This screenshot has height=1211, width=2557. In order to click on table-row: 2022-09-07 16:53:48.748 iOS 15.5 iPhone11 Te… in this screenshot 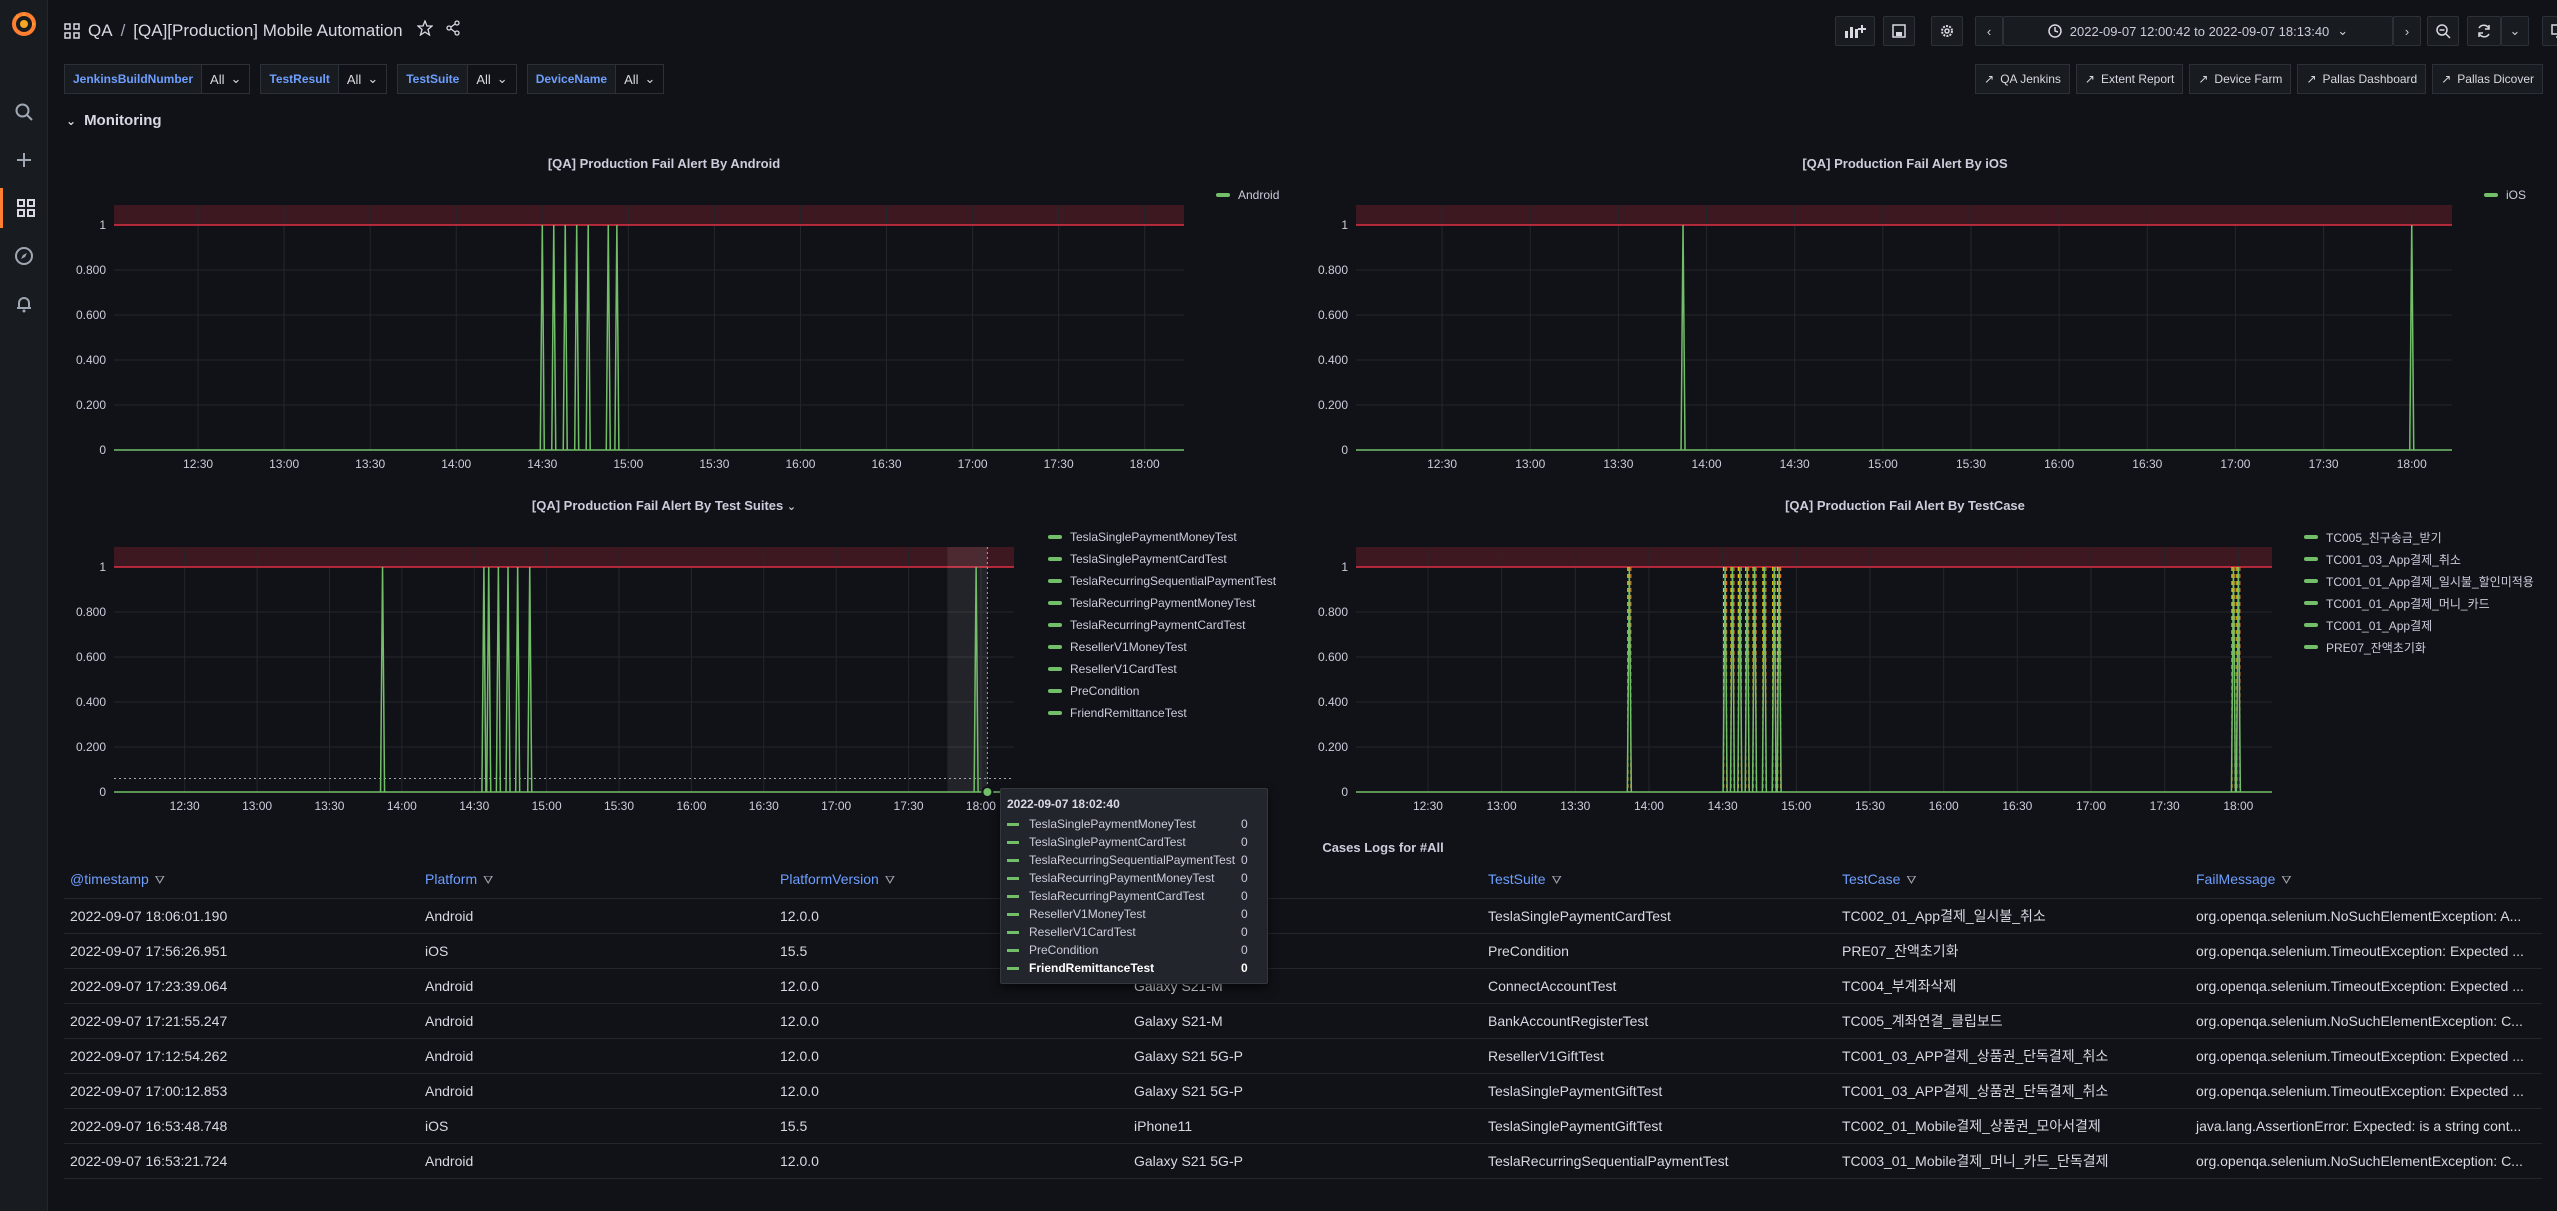, I will do `click(1303, 1126)`.